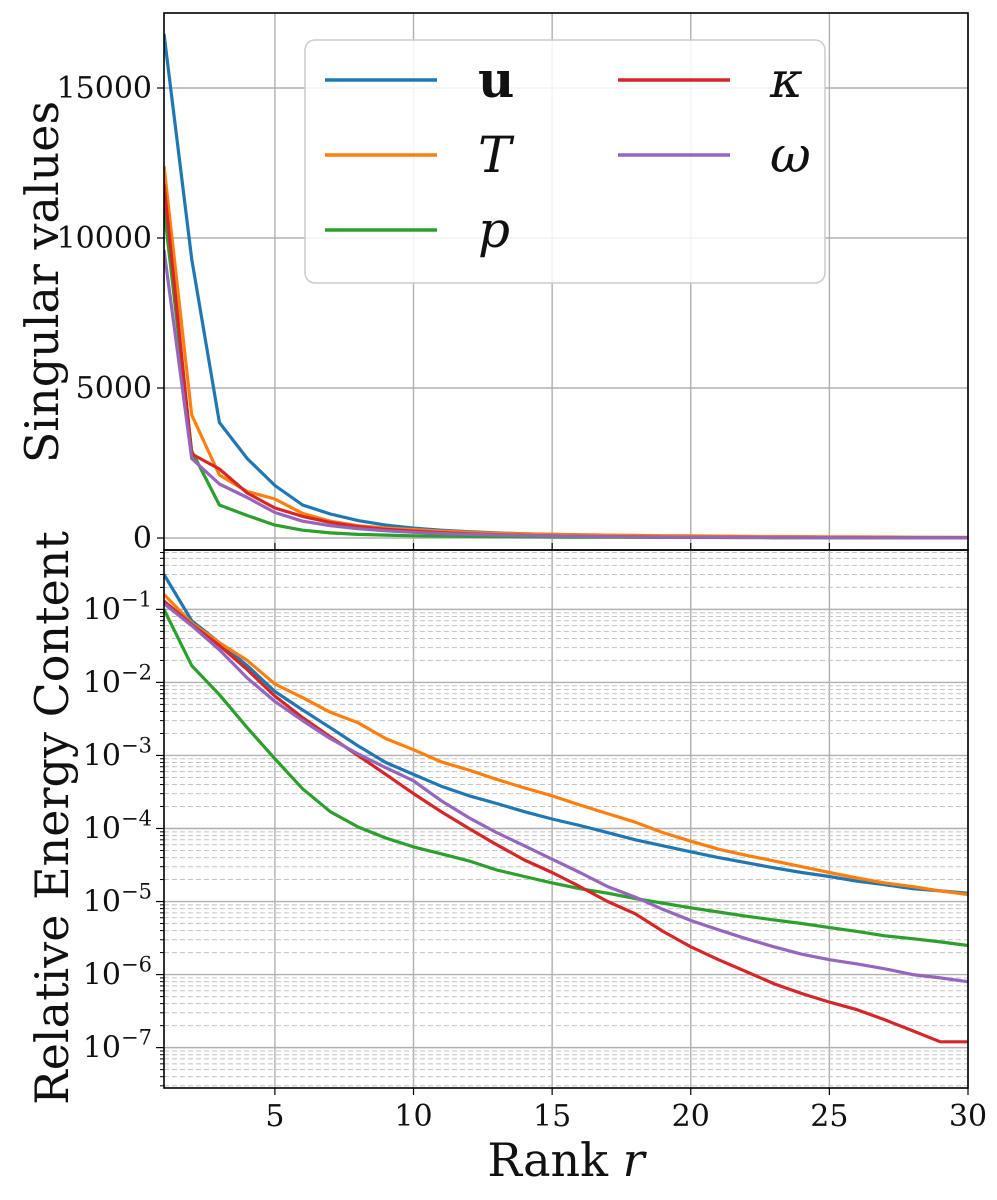 The height and width of the screenshot is (1200, 997). I want to click on x-tick-label: 25, so click(829, 1116).